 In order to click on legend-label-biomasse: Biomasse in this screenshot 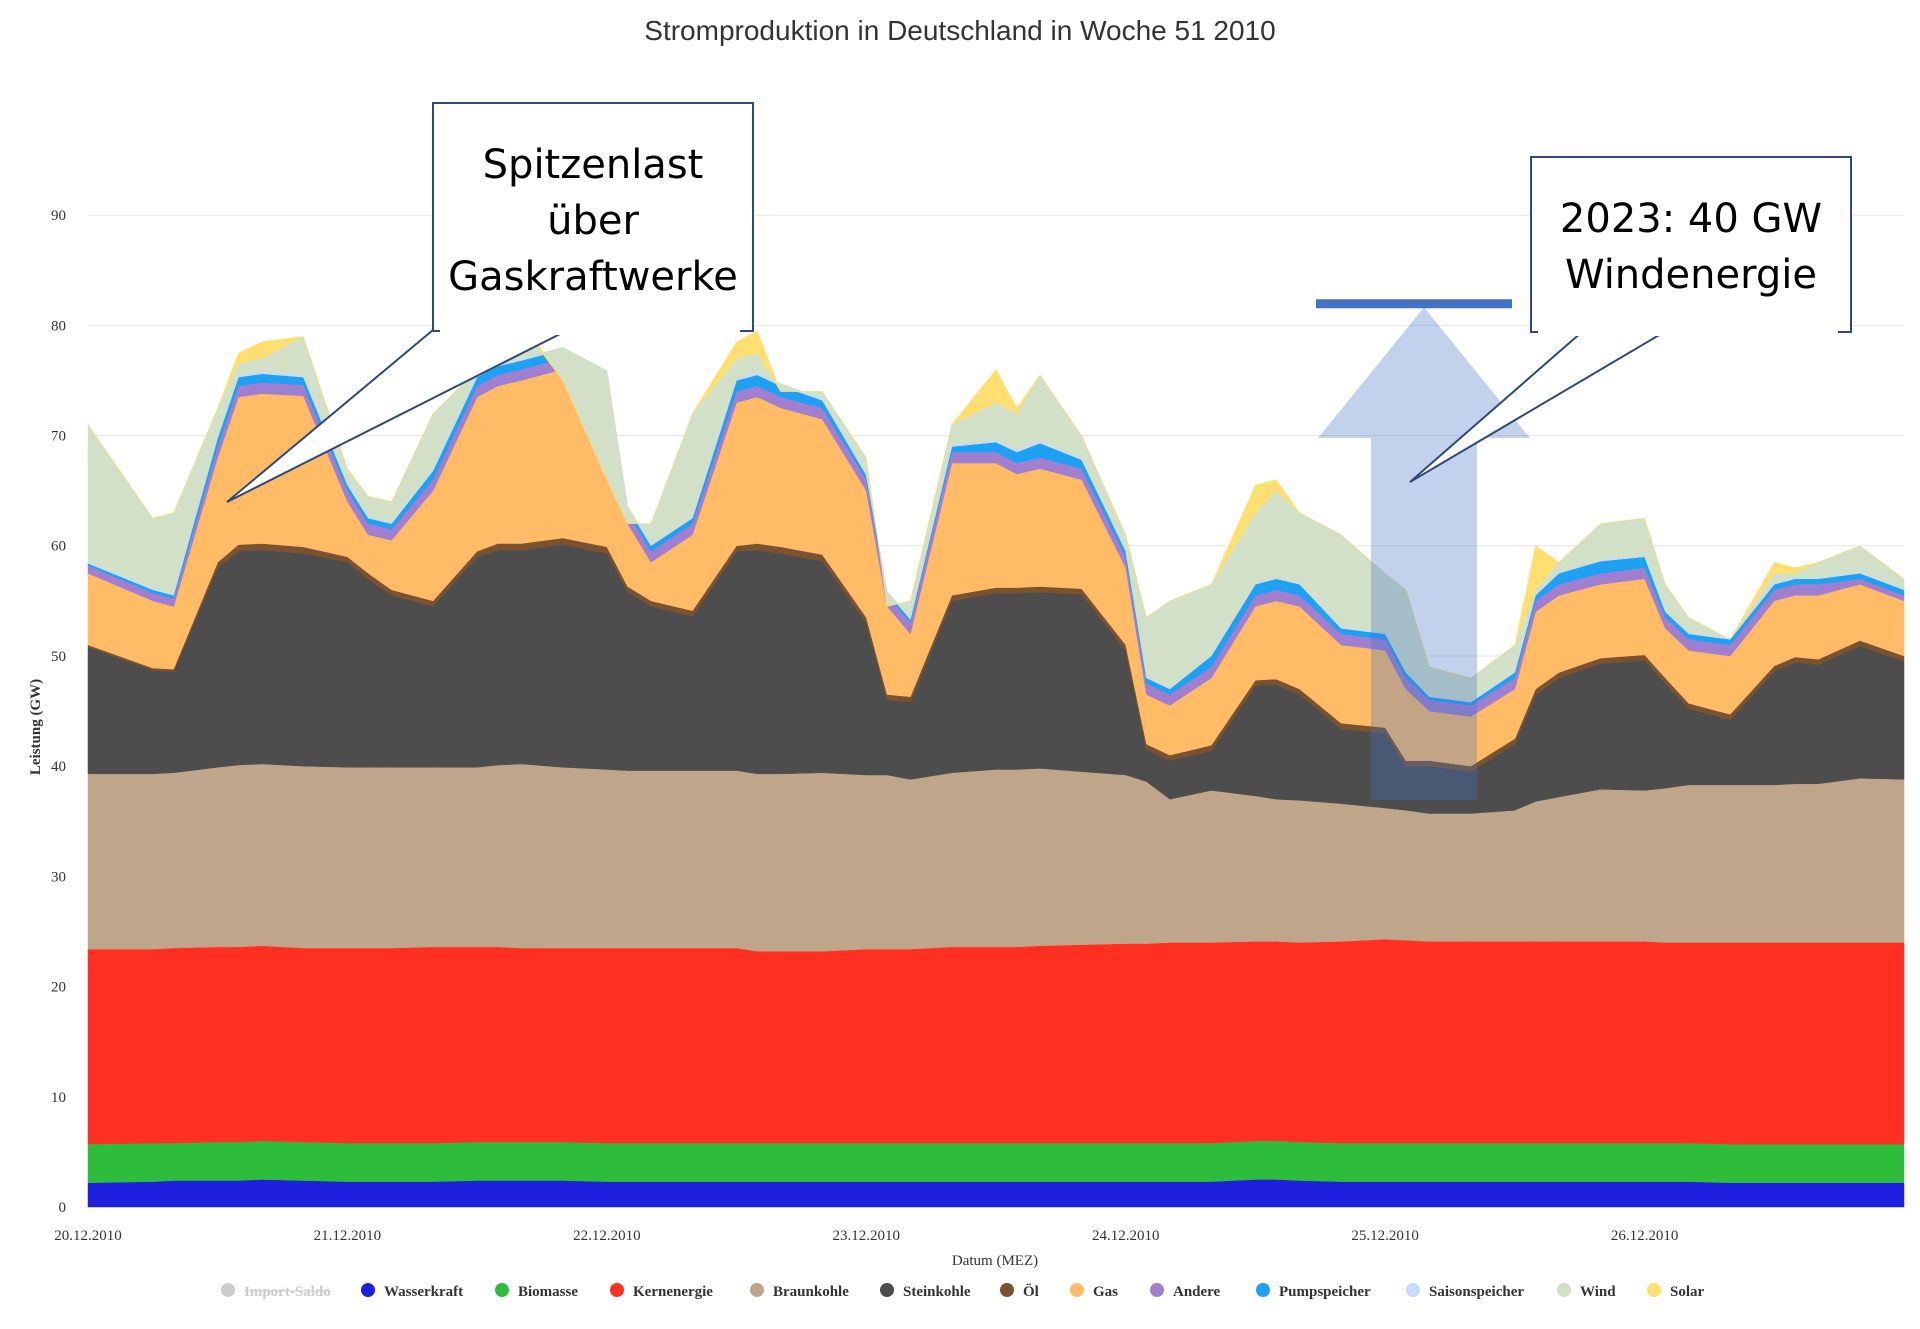, I will do `click(548, 1292)`.